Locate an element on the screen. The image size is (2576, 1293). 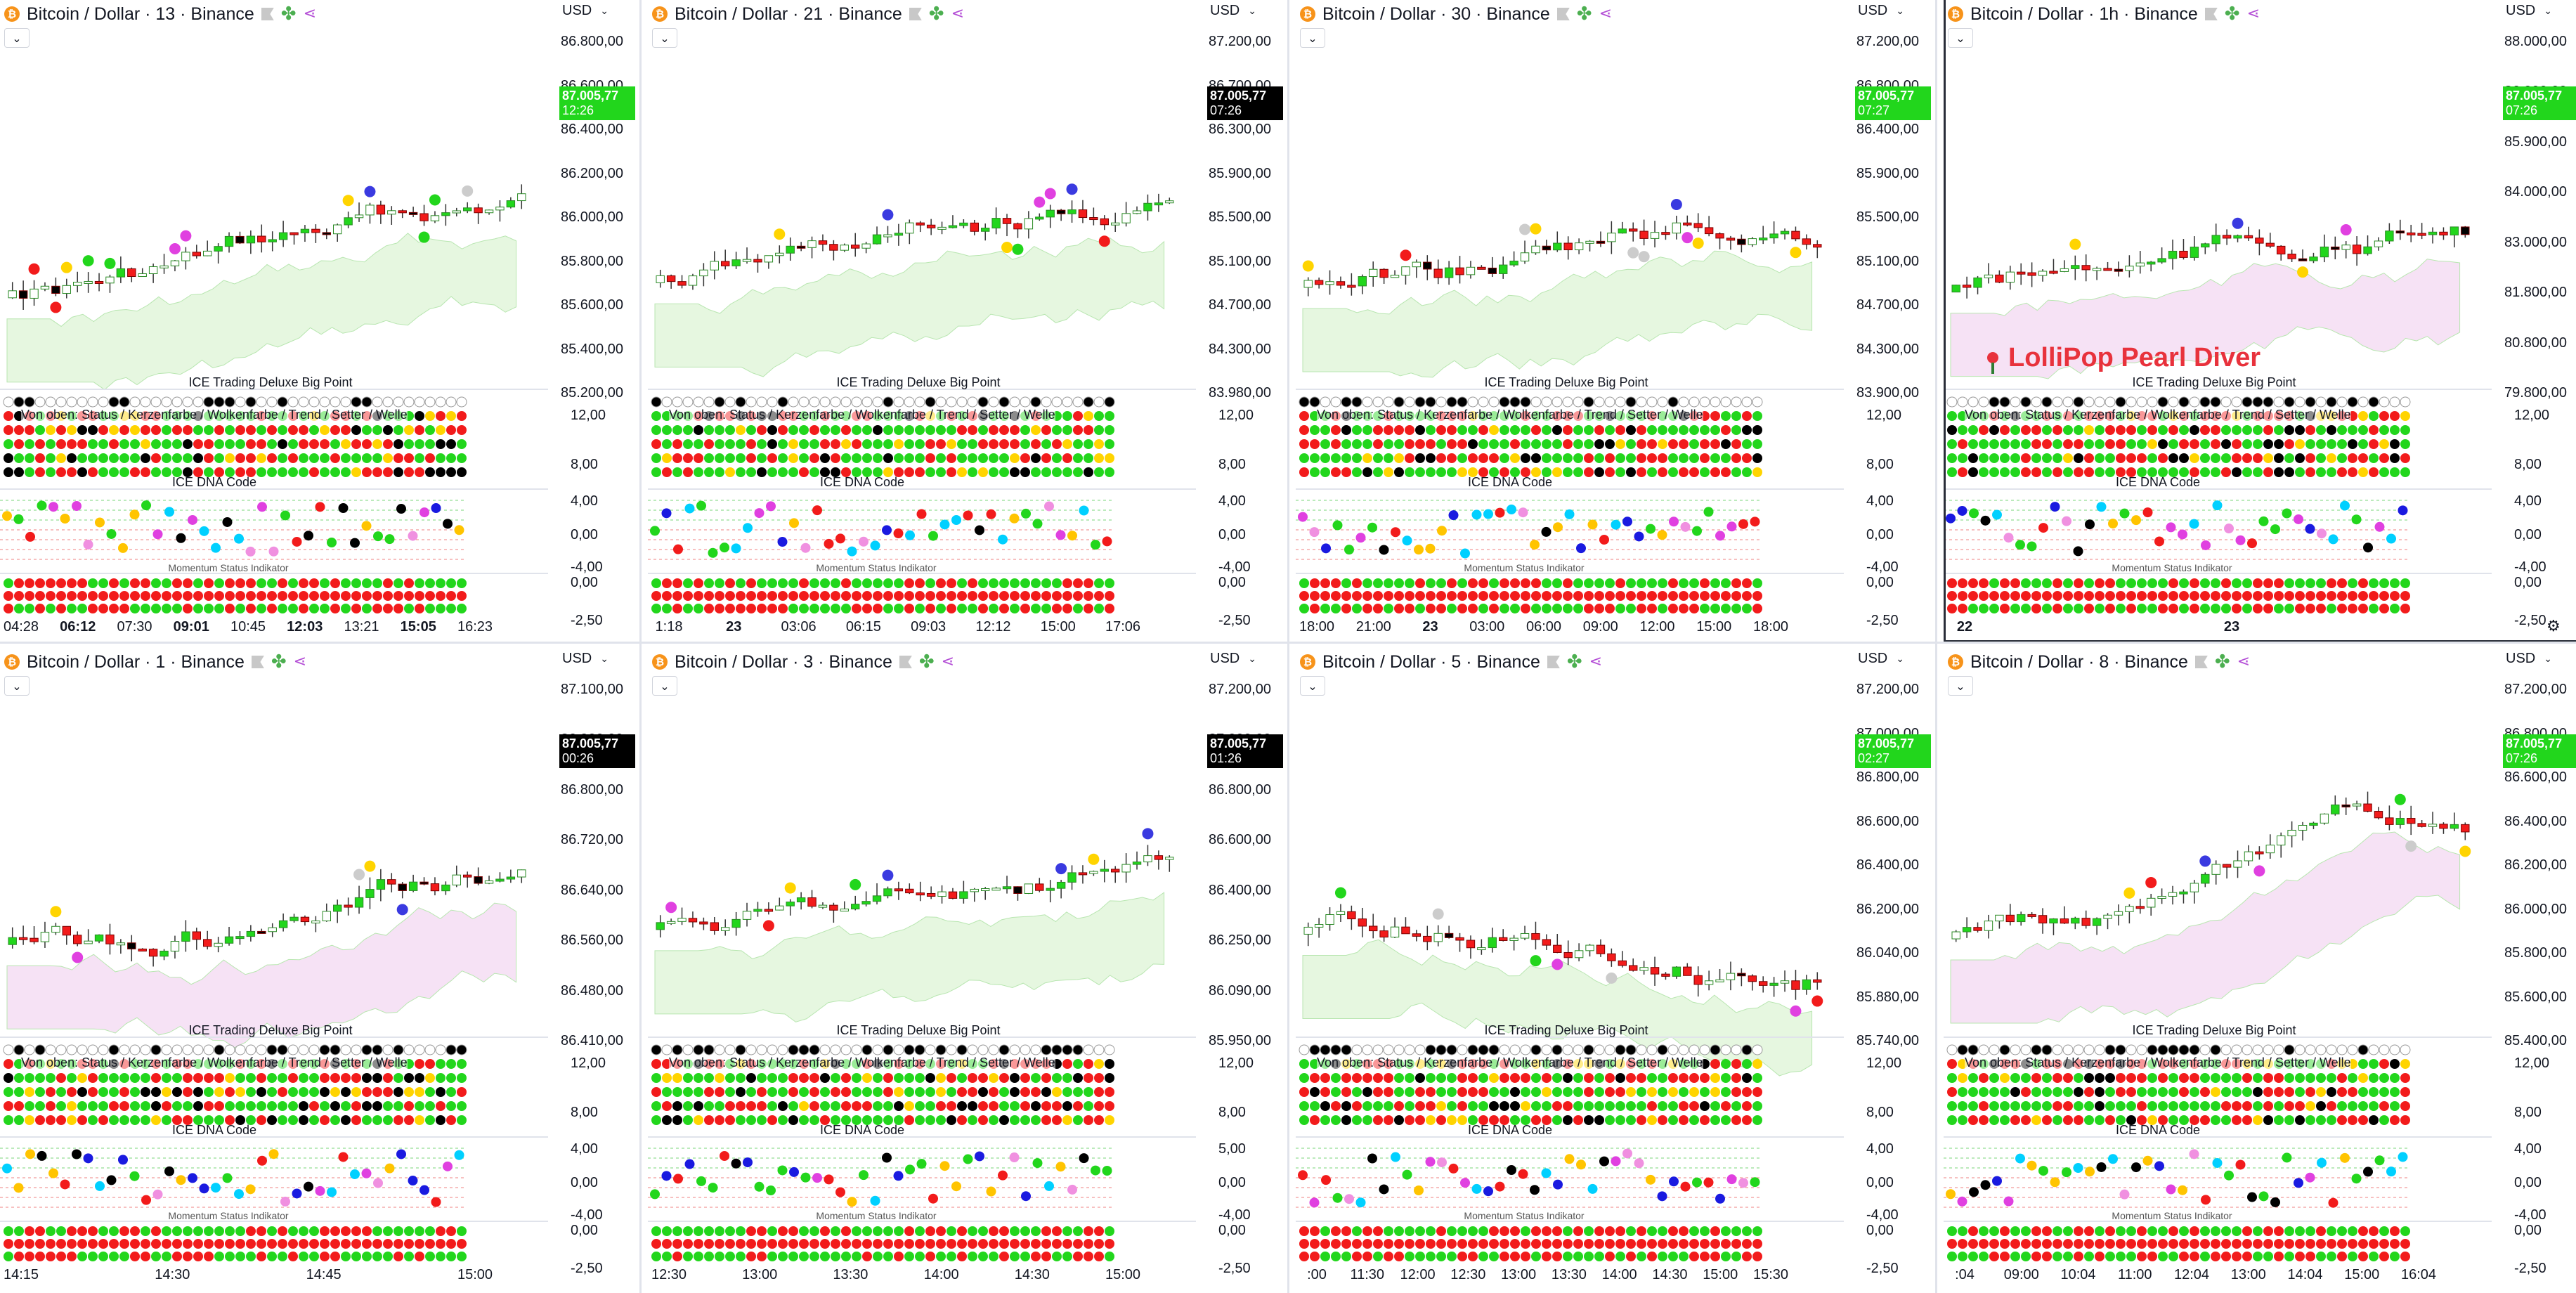
time-tick-label: 15:00 is located at coordinates (475, 1274).